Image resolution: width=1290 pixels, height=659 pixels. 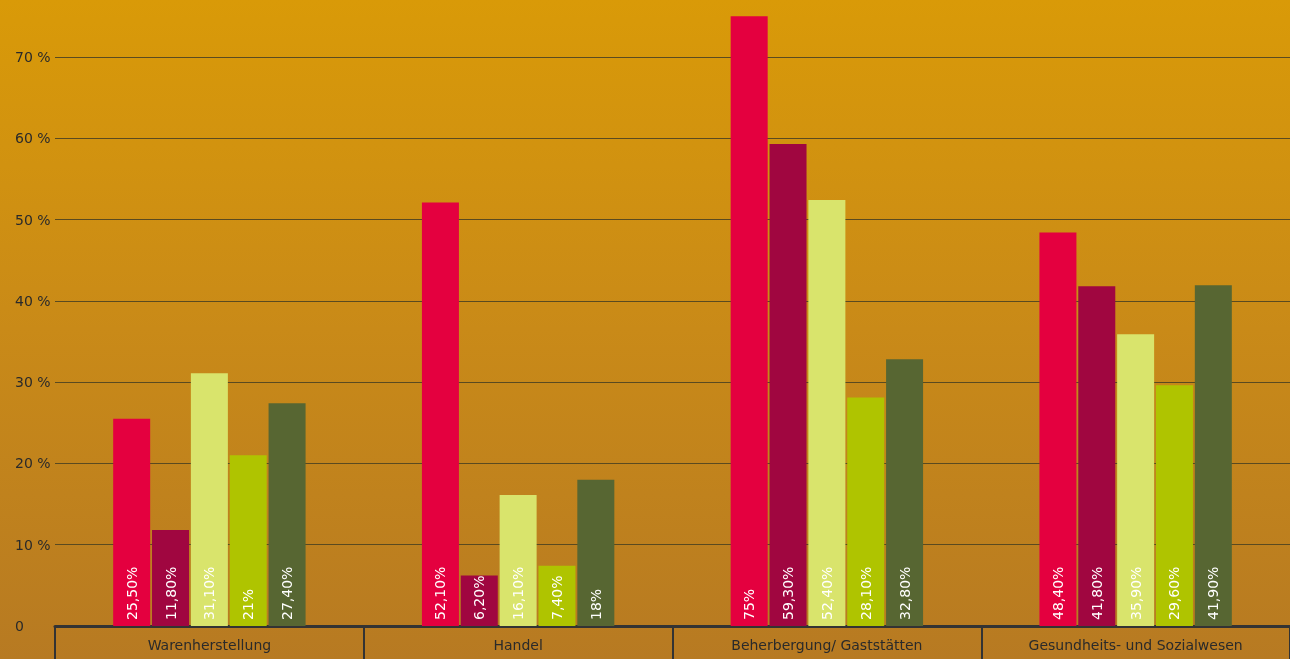 I want to click on x-tick-label: Warenherstellung, so click(x=209, y=645).